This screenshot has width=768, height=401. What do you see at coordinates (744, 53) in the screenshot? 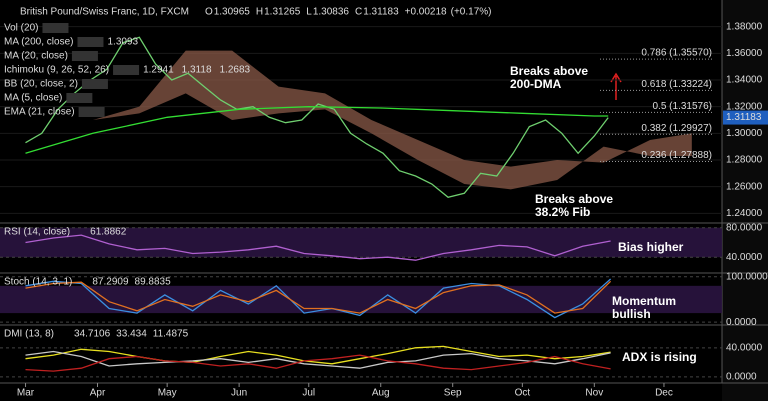
I see `y-tick-label: 1.36000` at bounding box center [744, 53].